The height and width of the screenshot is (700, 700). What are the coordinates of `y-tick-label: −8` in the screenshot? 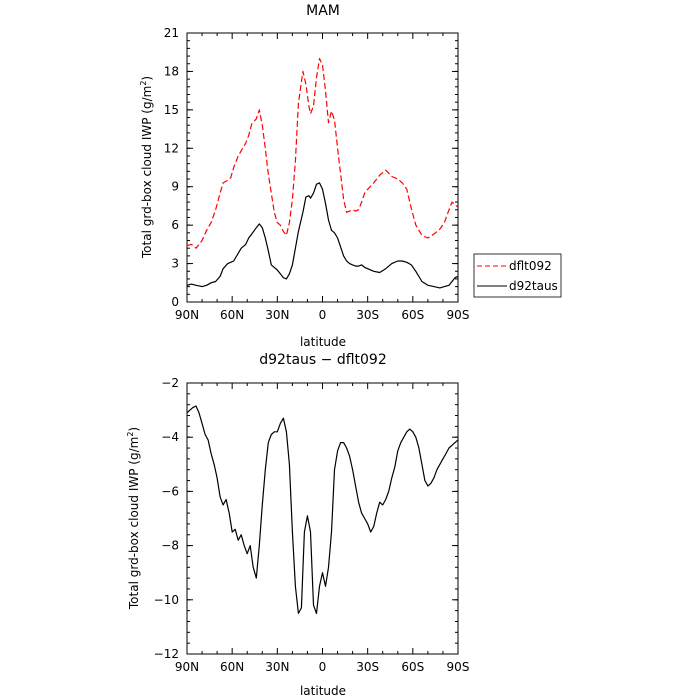 It's located at (170, 546).